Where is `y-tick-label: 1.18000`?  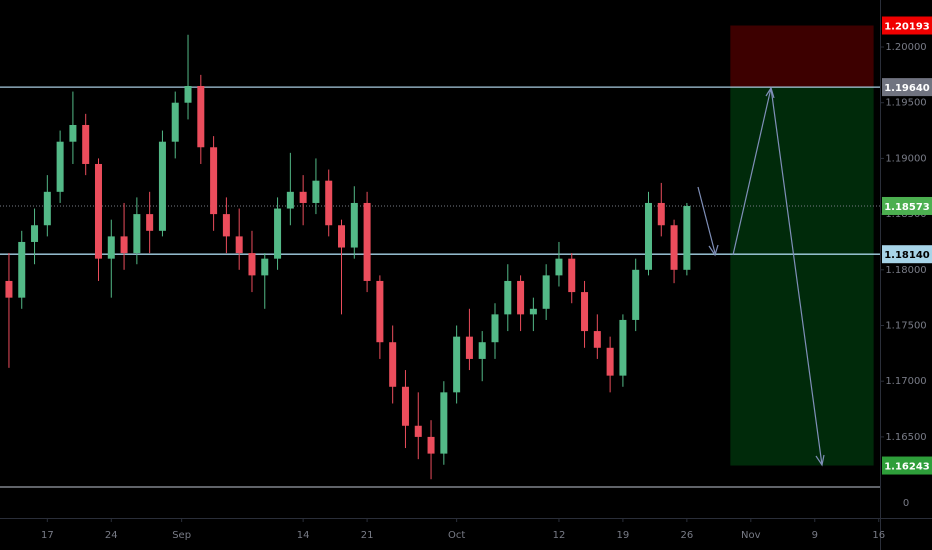 y-tick-label: 1.18000 is located at coordinates (905, 270).